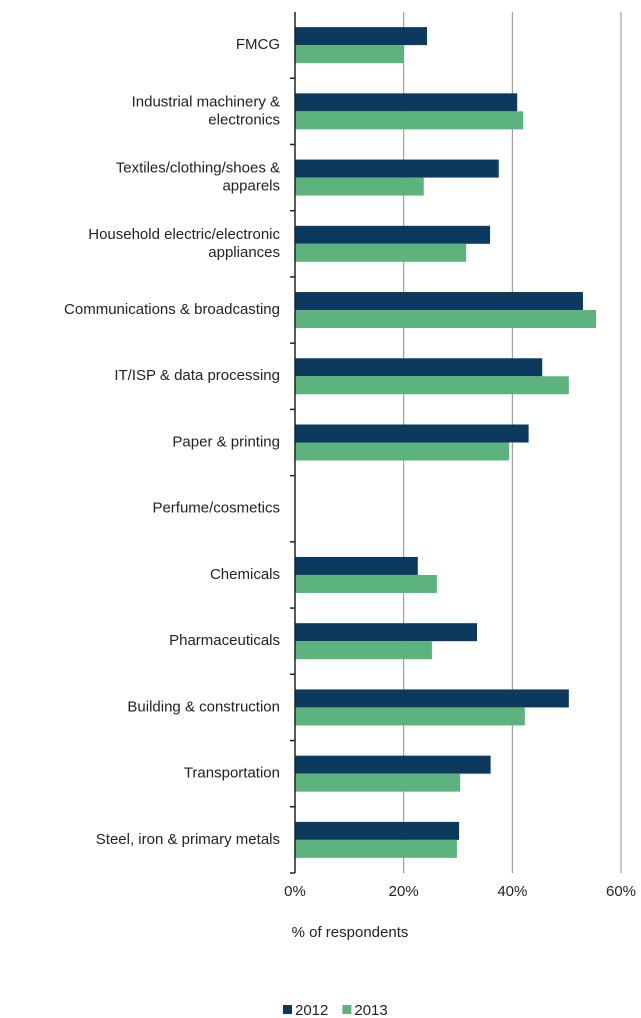 This screenshot has height=1018, width=641. What do you see at coordinates (295, 891) in the screenshot?
I see `x-tick-label: 0%` at bounding box center [295, 891].